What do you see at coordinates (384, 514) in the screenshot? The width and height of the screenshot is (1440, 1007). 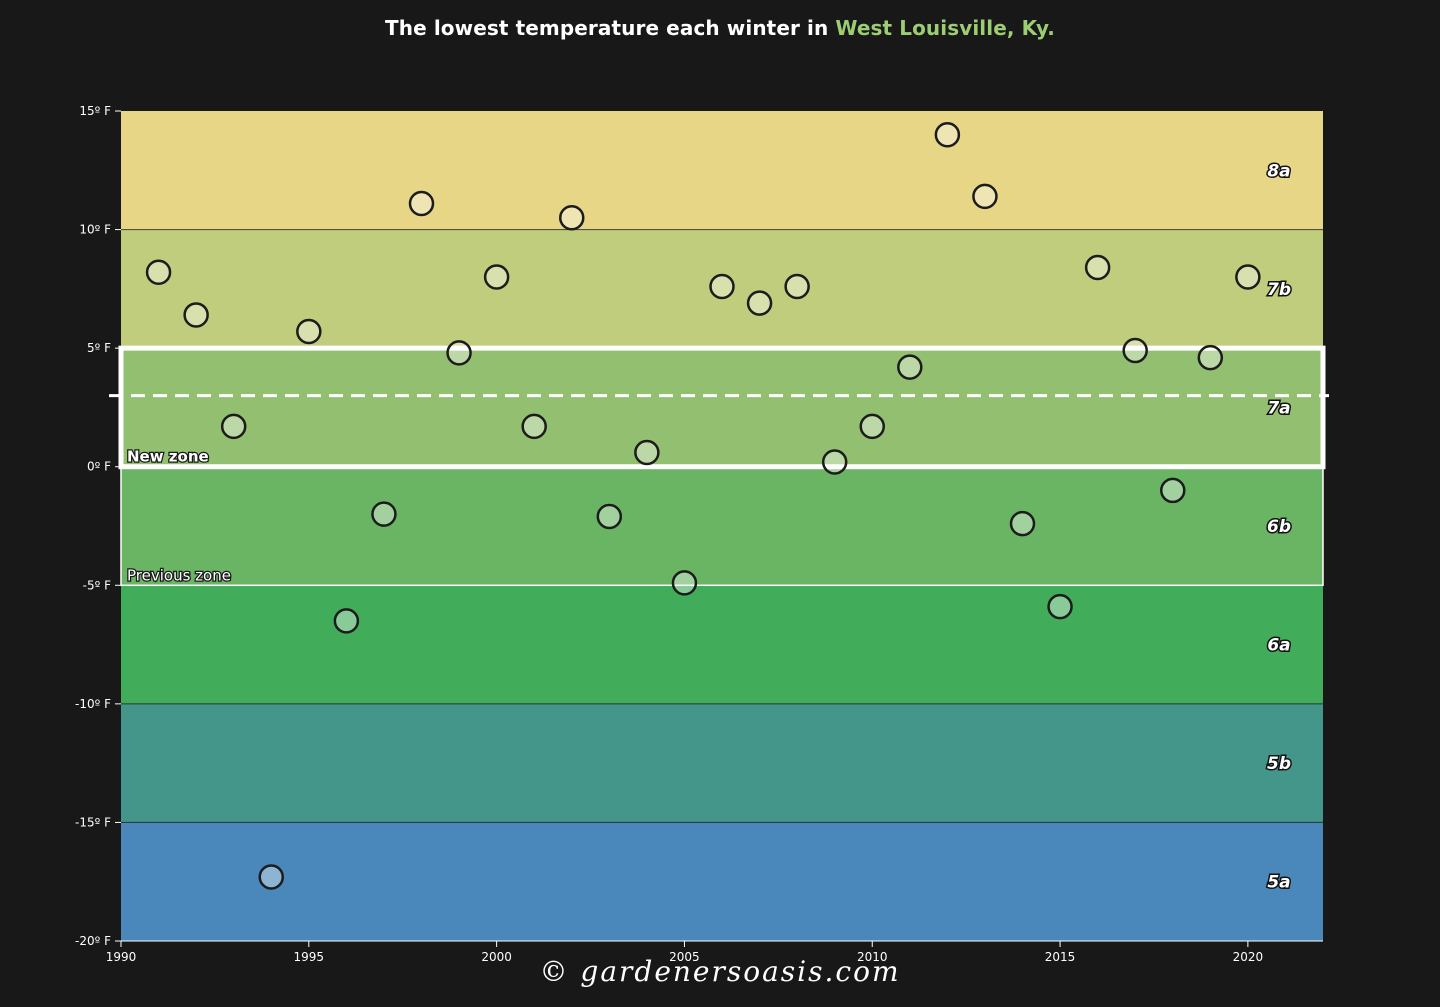 I see `data-point-1997` at bounding box center [384, 514].